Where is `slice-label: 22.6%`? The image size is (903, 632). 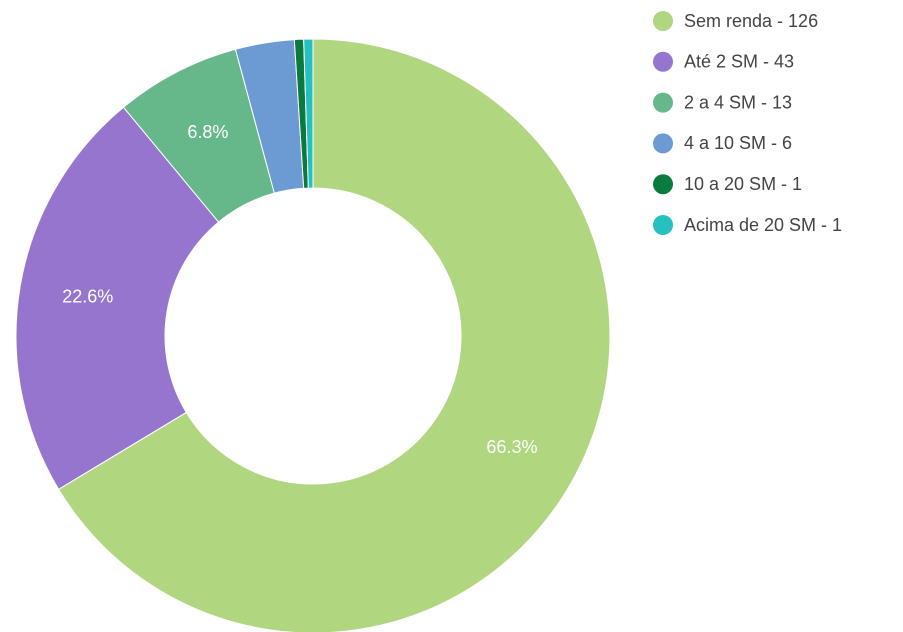
slice-label: 22.6% is located at coordinates (87, 296).